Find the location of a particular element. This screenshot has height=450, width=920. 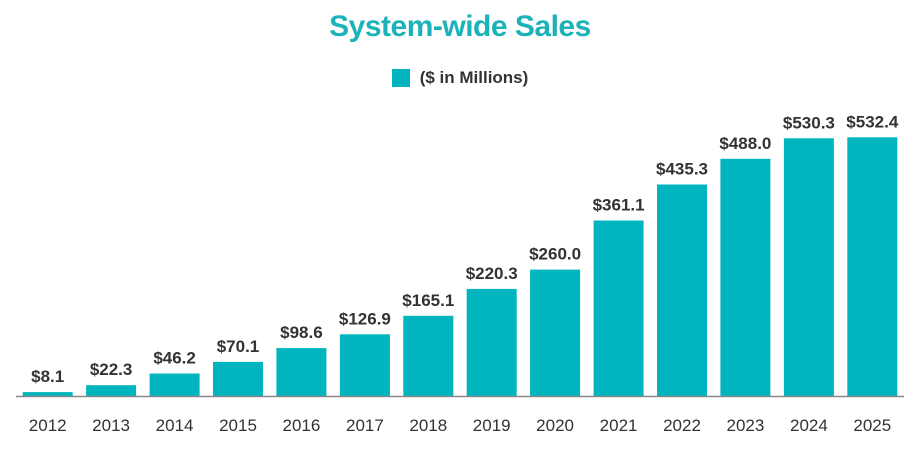

data-label-2023: $488.0 is located at coordinates (745, 143).